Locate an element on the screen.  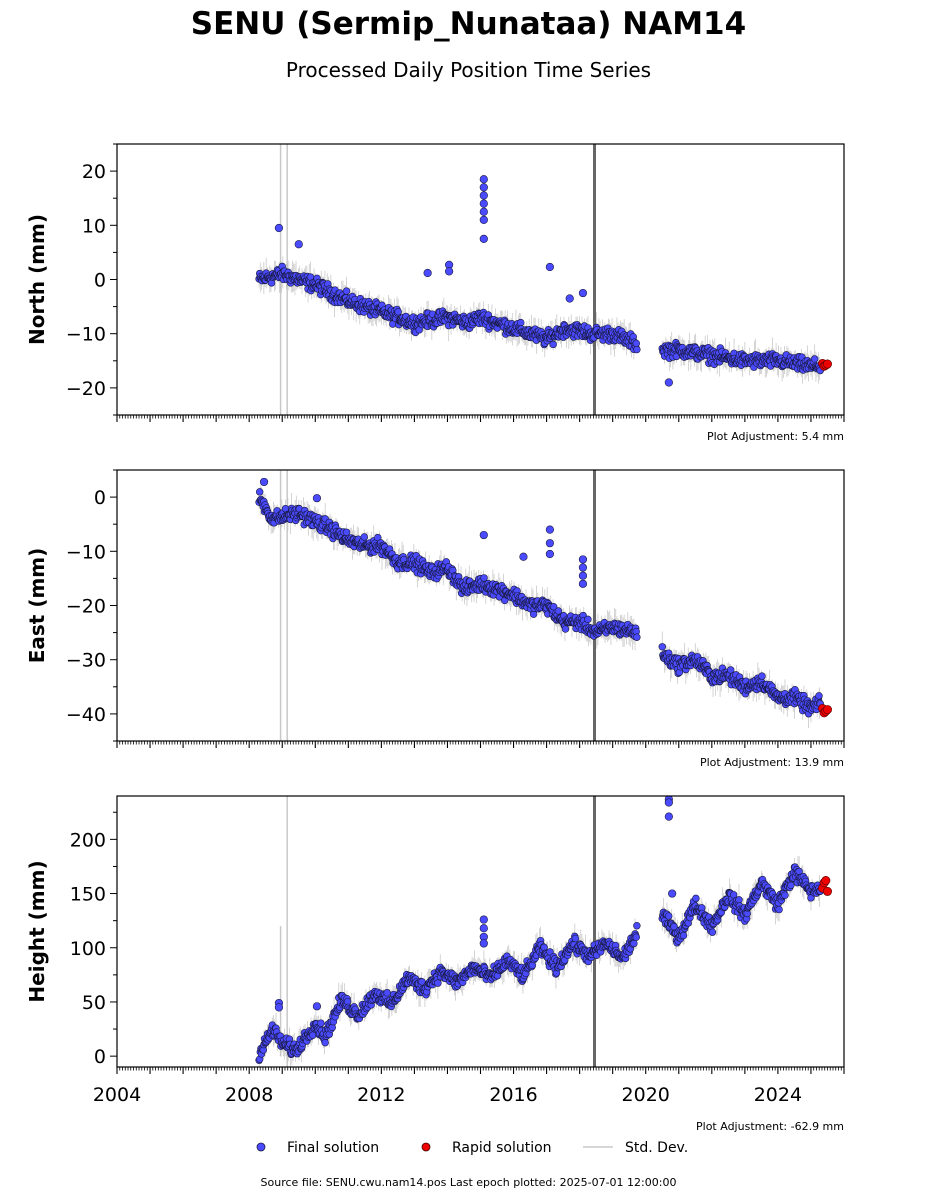
legend-final-label: Final solution is located at coordinates (333, 1148).